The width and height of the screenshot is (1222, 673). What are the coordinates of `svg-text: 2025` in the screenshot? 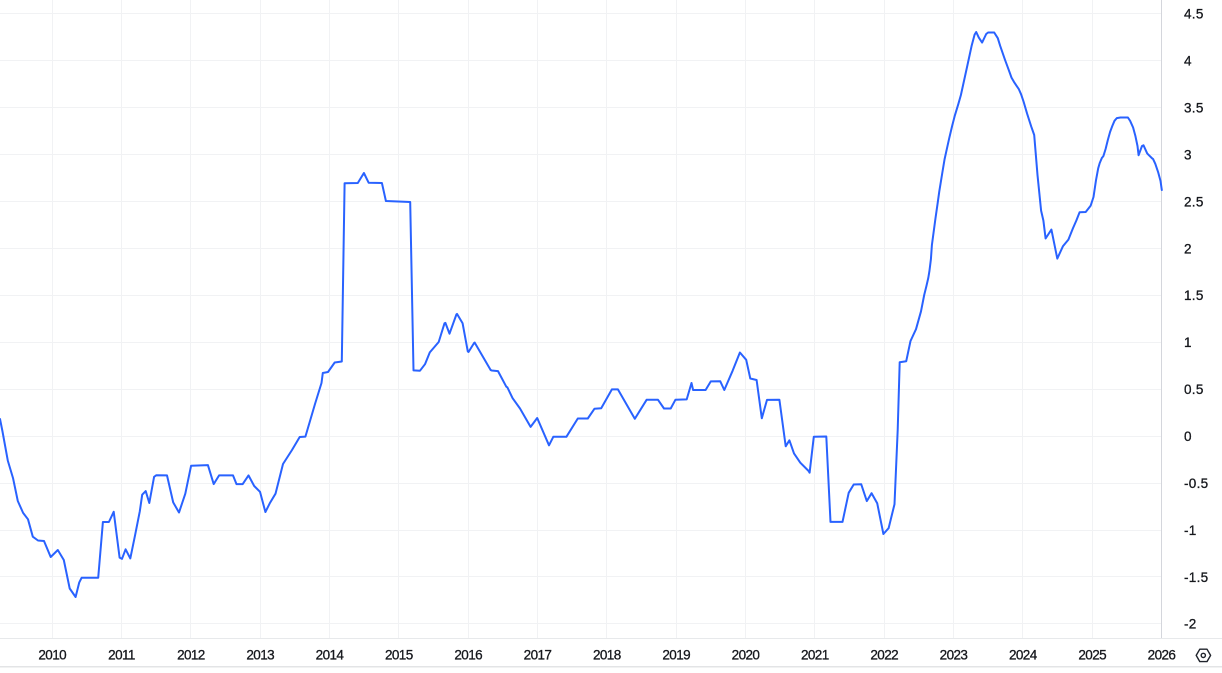 It's located at (1092, 654).